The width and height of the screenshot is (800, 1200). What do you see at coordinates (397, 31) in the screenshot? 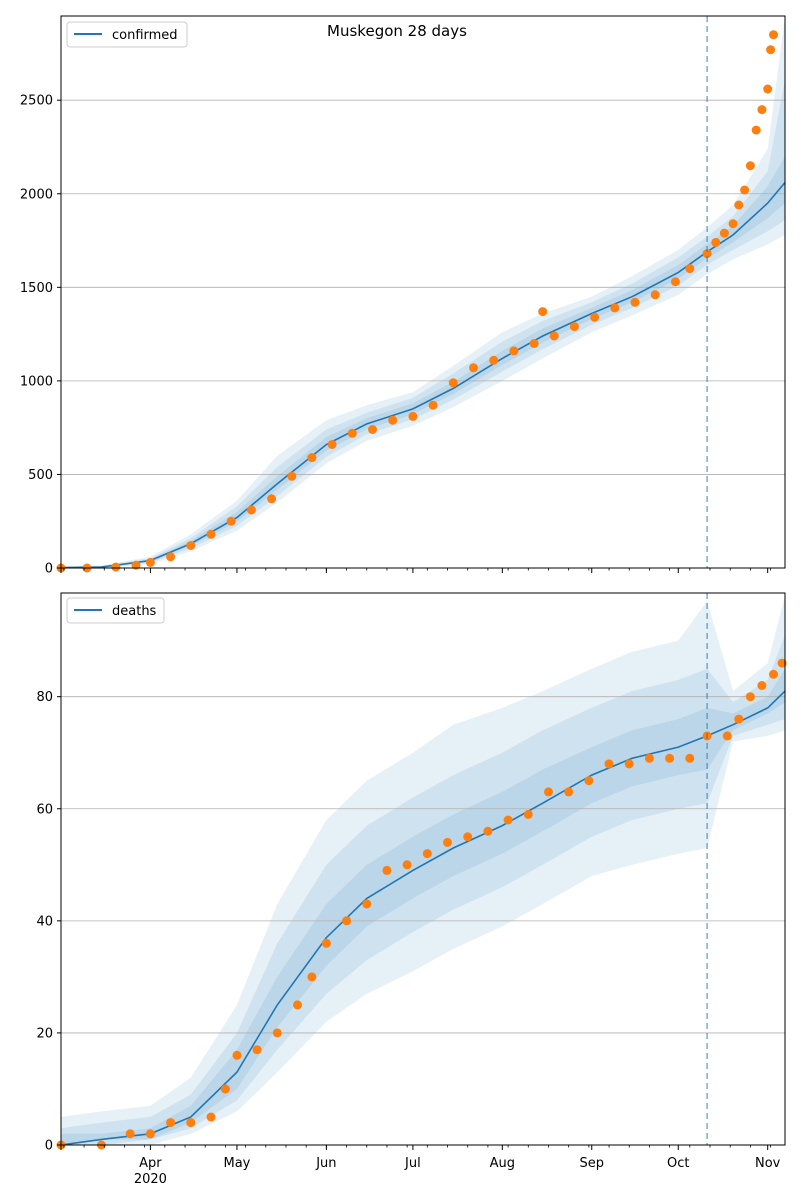
I see `chart-title: Muskegon 28 days` at bounding box center [397, 31].